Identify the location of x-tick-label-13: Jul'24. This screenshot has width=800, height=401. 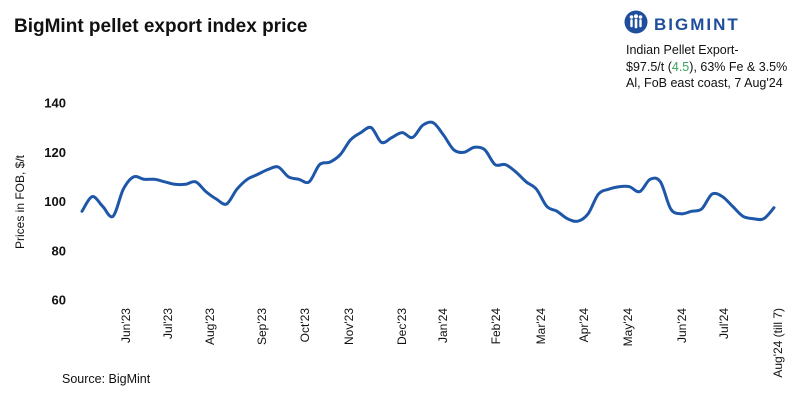
(724, 323).